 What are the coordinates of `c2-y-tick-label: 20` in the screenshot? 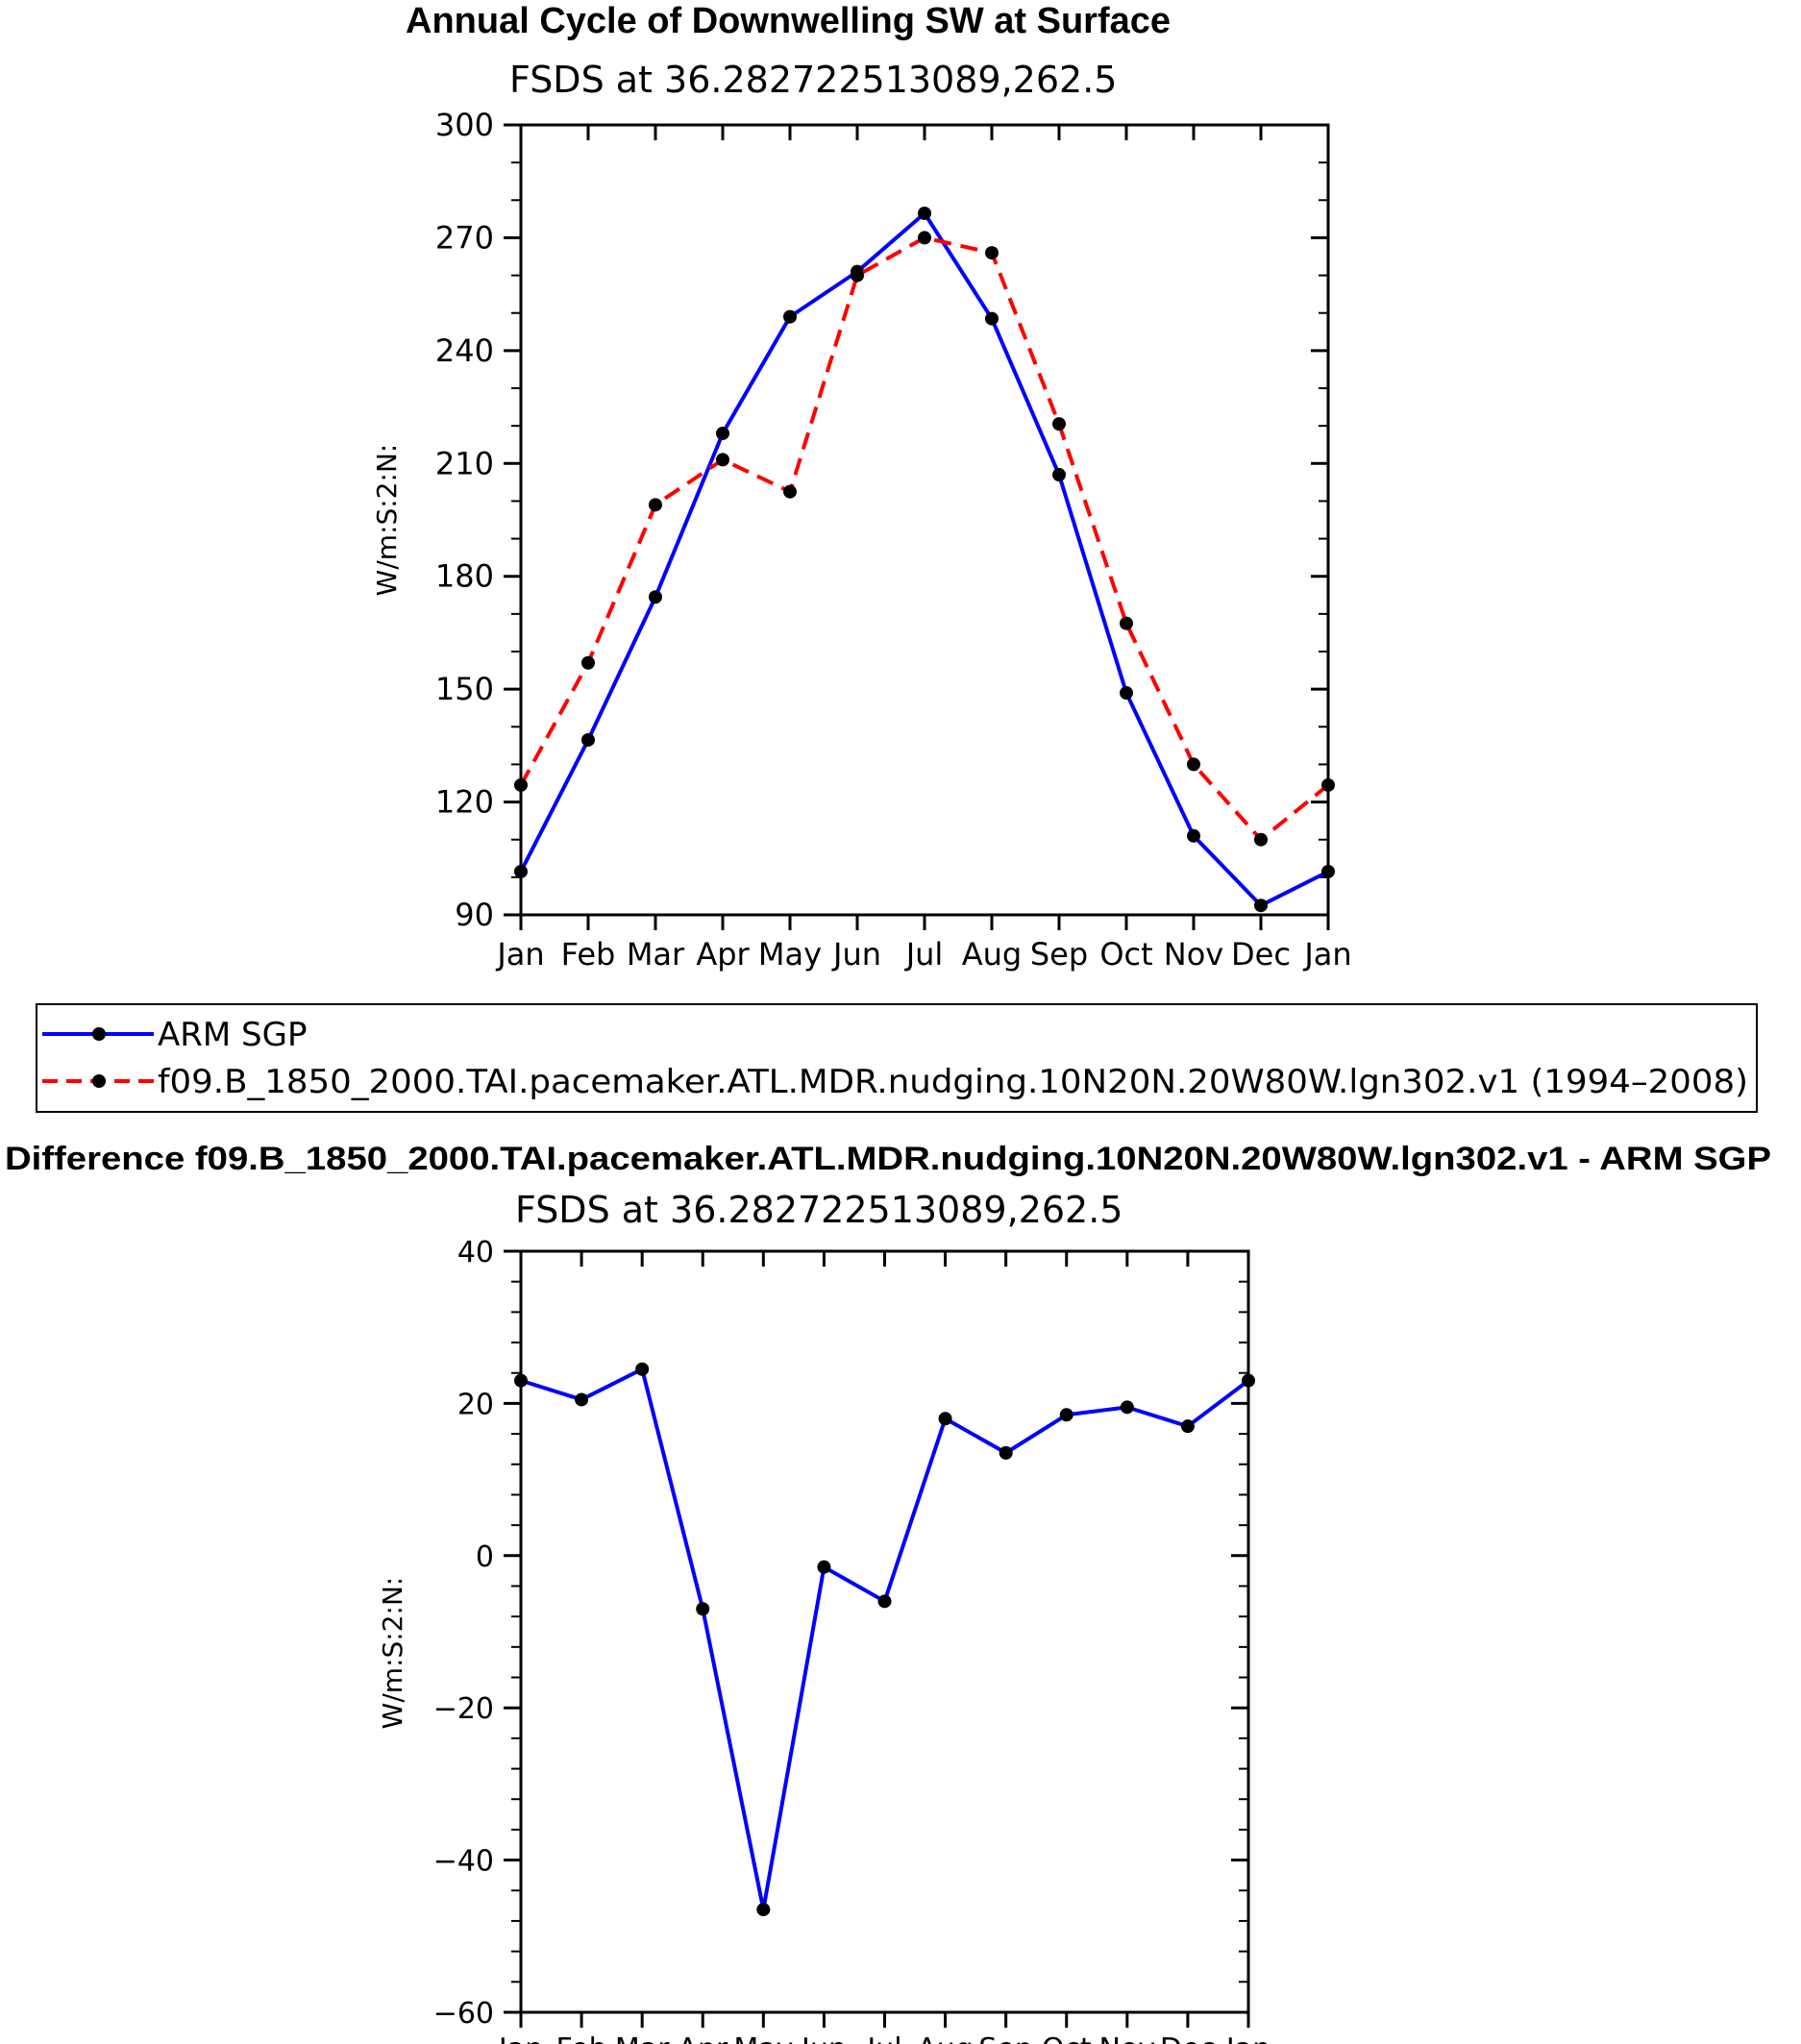 It's located at (475, 1404).